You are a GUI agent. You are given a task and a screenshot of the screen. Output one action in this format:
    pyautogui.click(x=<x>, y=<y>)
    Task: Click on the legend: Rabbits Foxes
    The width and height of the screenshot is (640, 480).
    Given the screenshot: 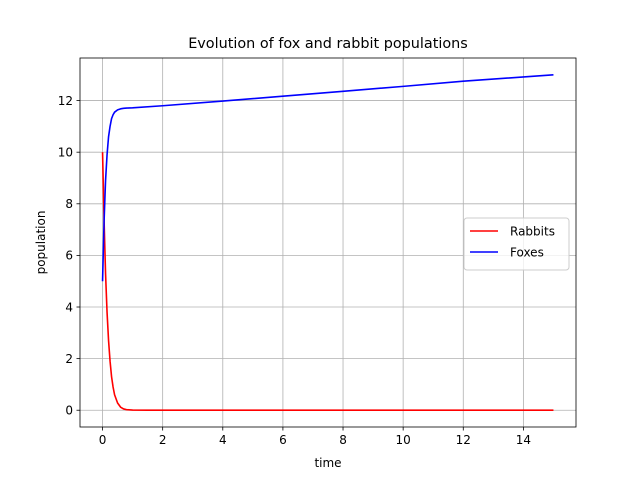 What is the action you would take?
    pyautogui.click(x=516, y=244)
    